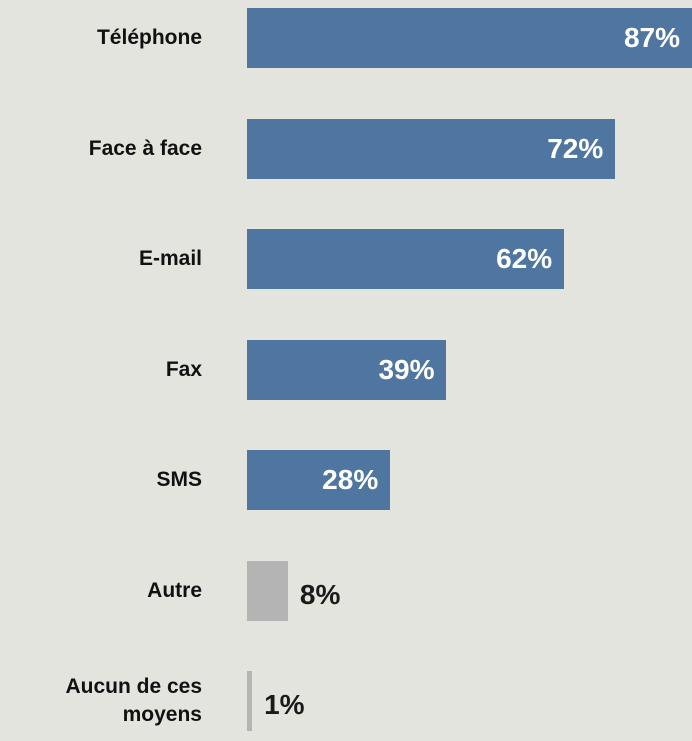  Describe the element at coordinates (406, 369) in the screenshot. I see `value-label: 39%` at that location.